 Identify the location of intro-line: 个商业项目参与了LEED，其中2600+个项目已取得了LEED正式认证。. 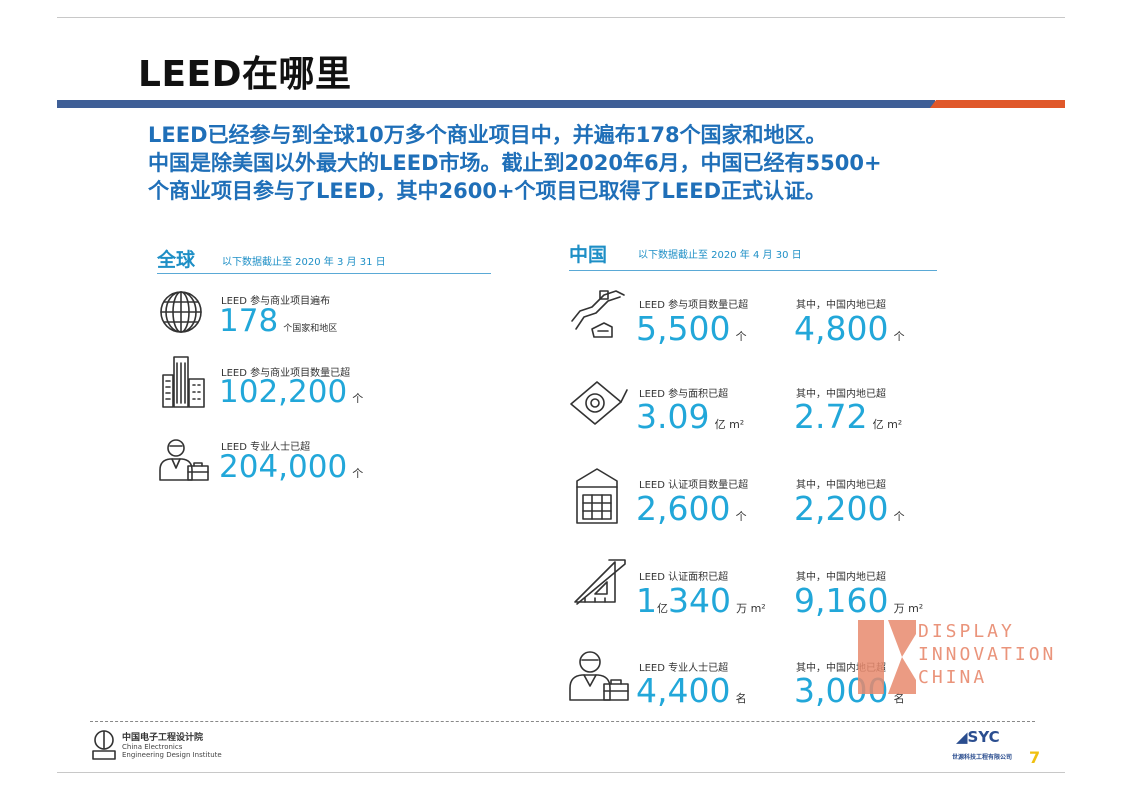
(487, 191).